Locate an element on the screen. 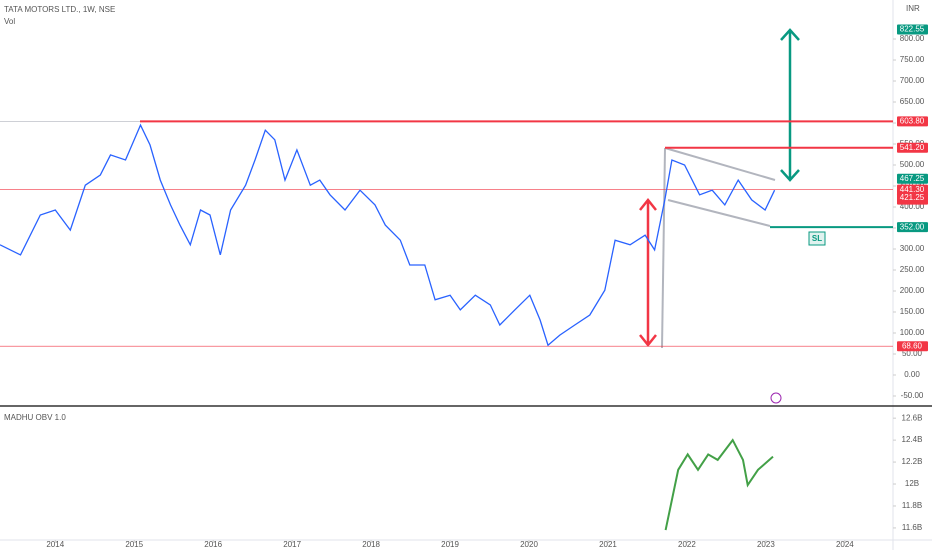 The image size is (932, 550). y-tick-label: 300.00 is located at coordinates (912, 248).